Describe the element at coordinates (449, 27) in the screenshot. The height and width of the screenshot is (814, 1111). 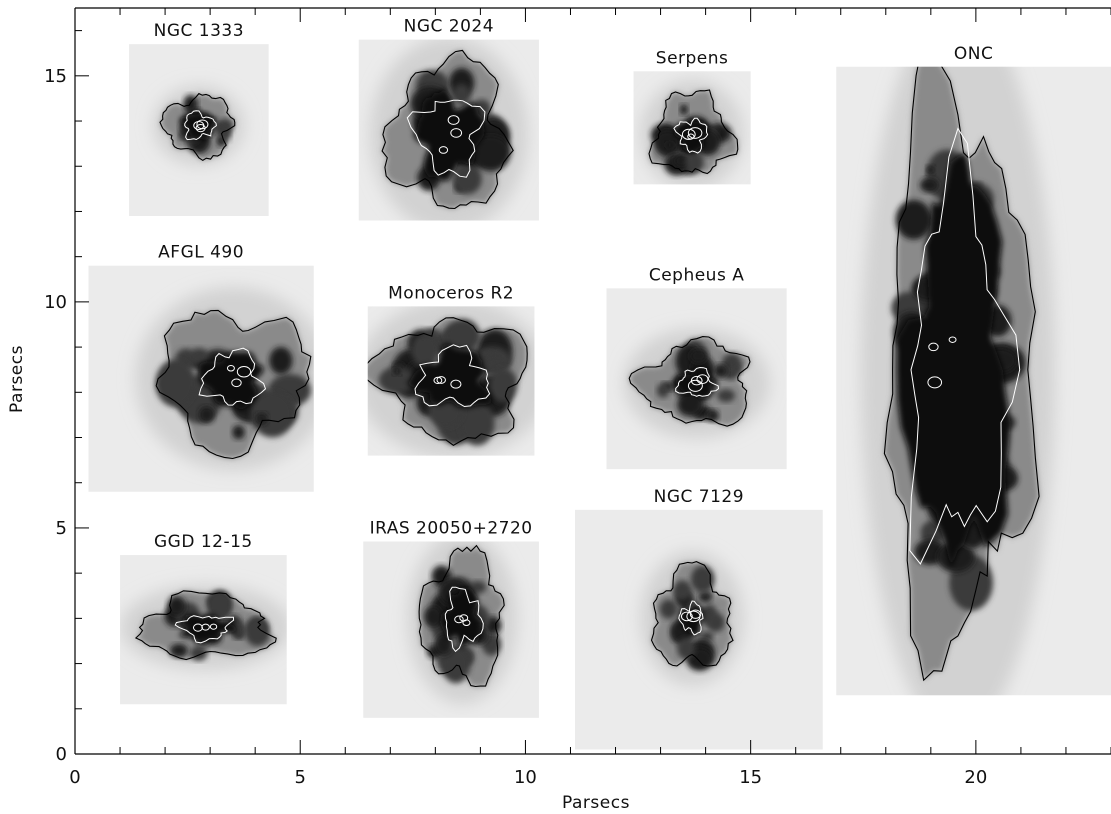
I see `panel-label: NGC 2024` at that location.